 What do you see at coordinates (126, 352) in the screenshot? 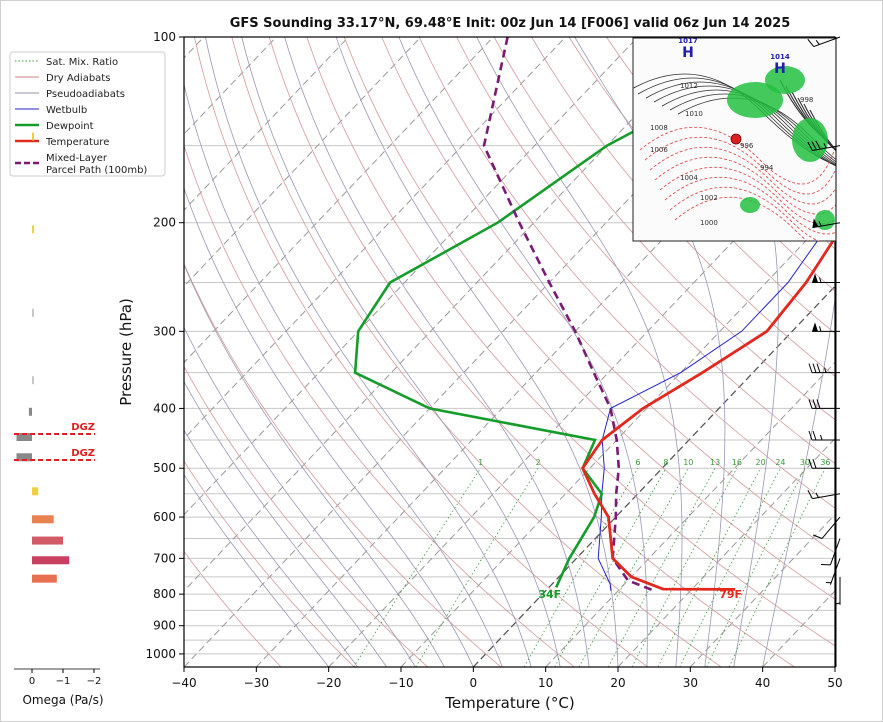
I see `y-axis-label: Pressure (hPa)` at bounding box center [126, 352].